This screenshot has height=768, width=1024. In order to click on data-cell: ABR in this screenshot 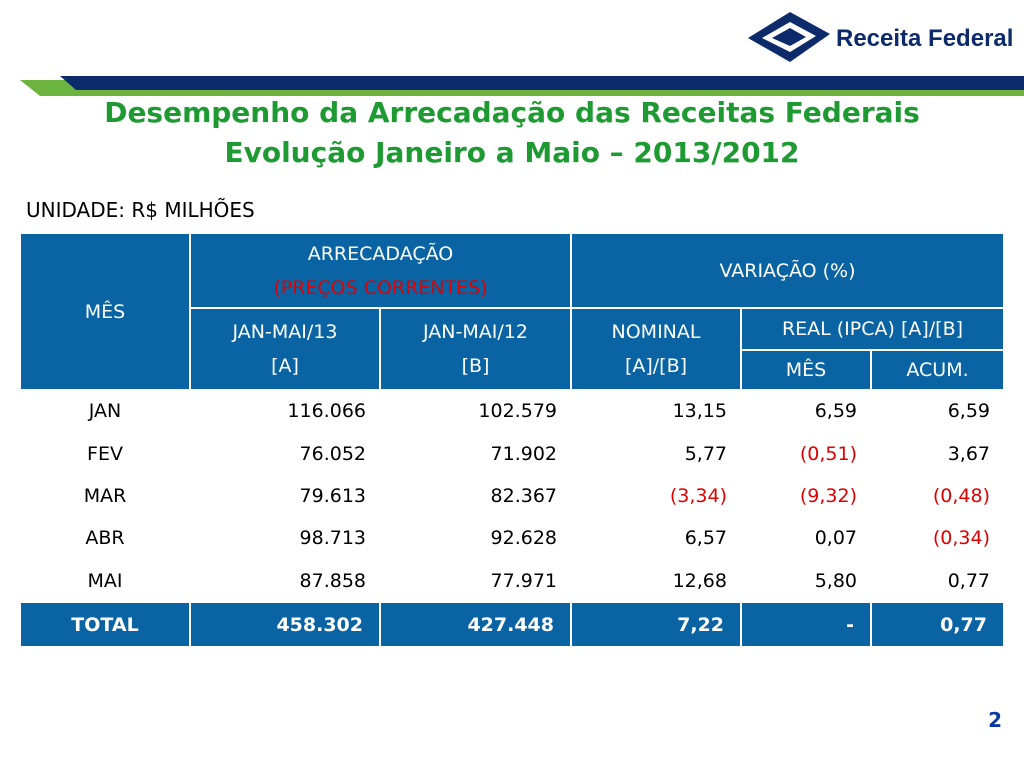, I will do `click(105, 538)`.